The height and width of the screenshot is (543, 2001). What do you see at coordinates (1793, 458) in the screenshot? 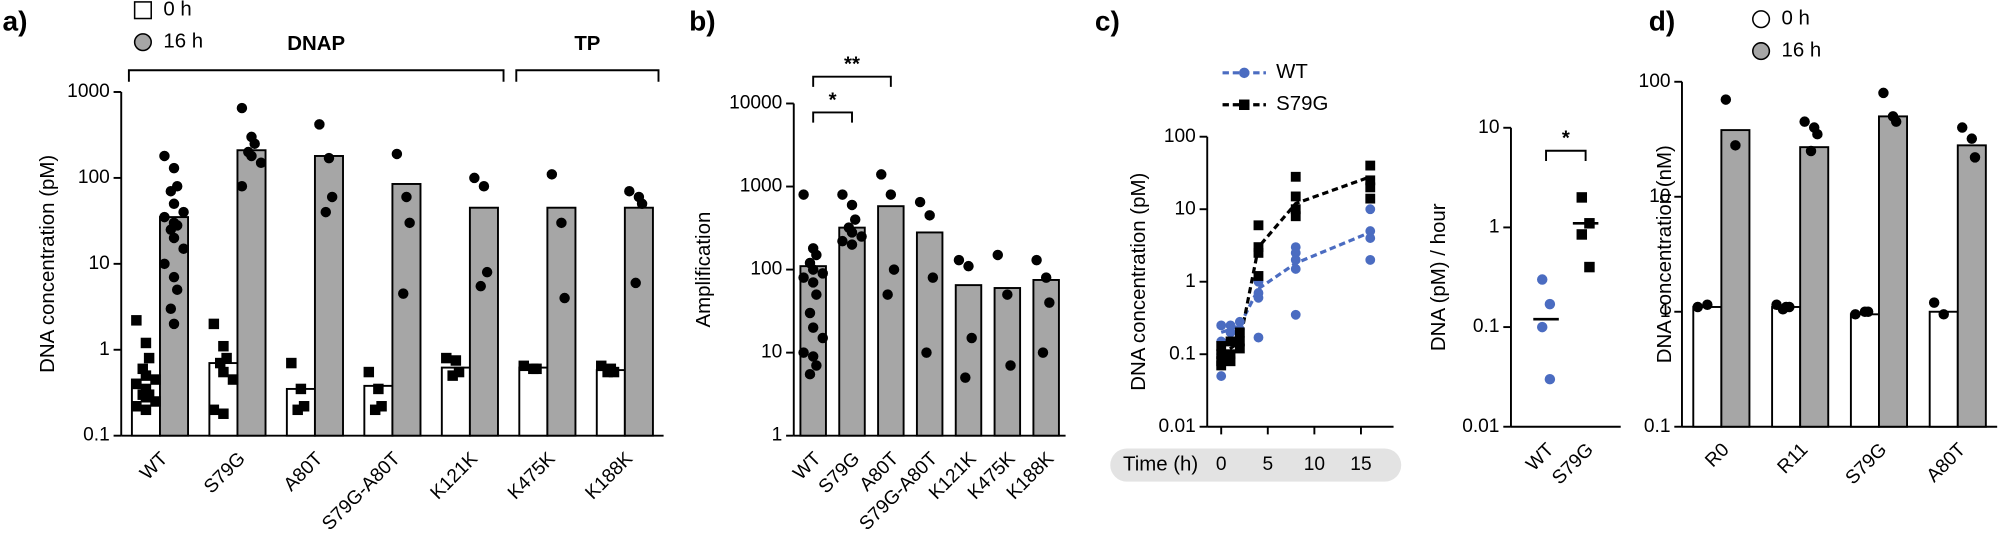
I see `x-tick-label: R11` at bounding box center [1793, 458].